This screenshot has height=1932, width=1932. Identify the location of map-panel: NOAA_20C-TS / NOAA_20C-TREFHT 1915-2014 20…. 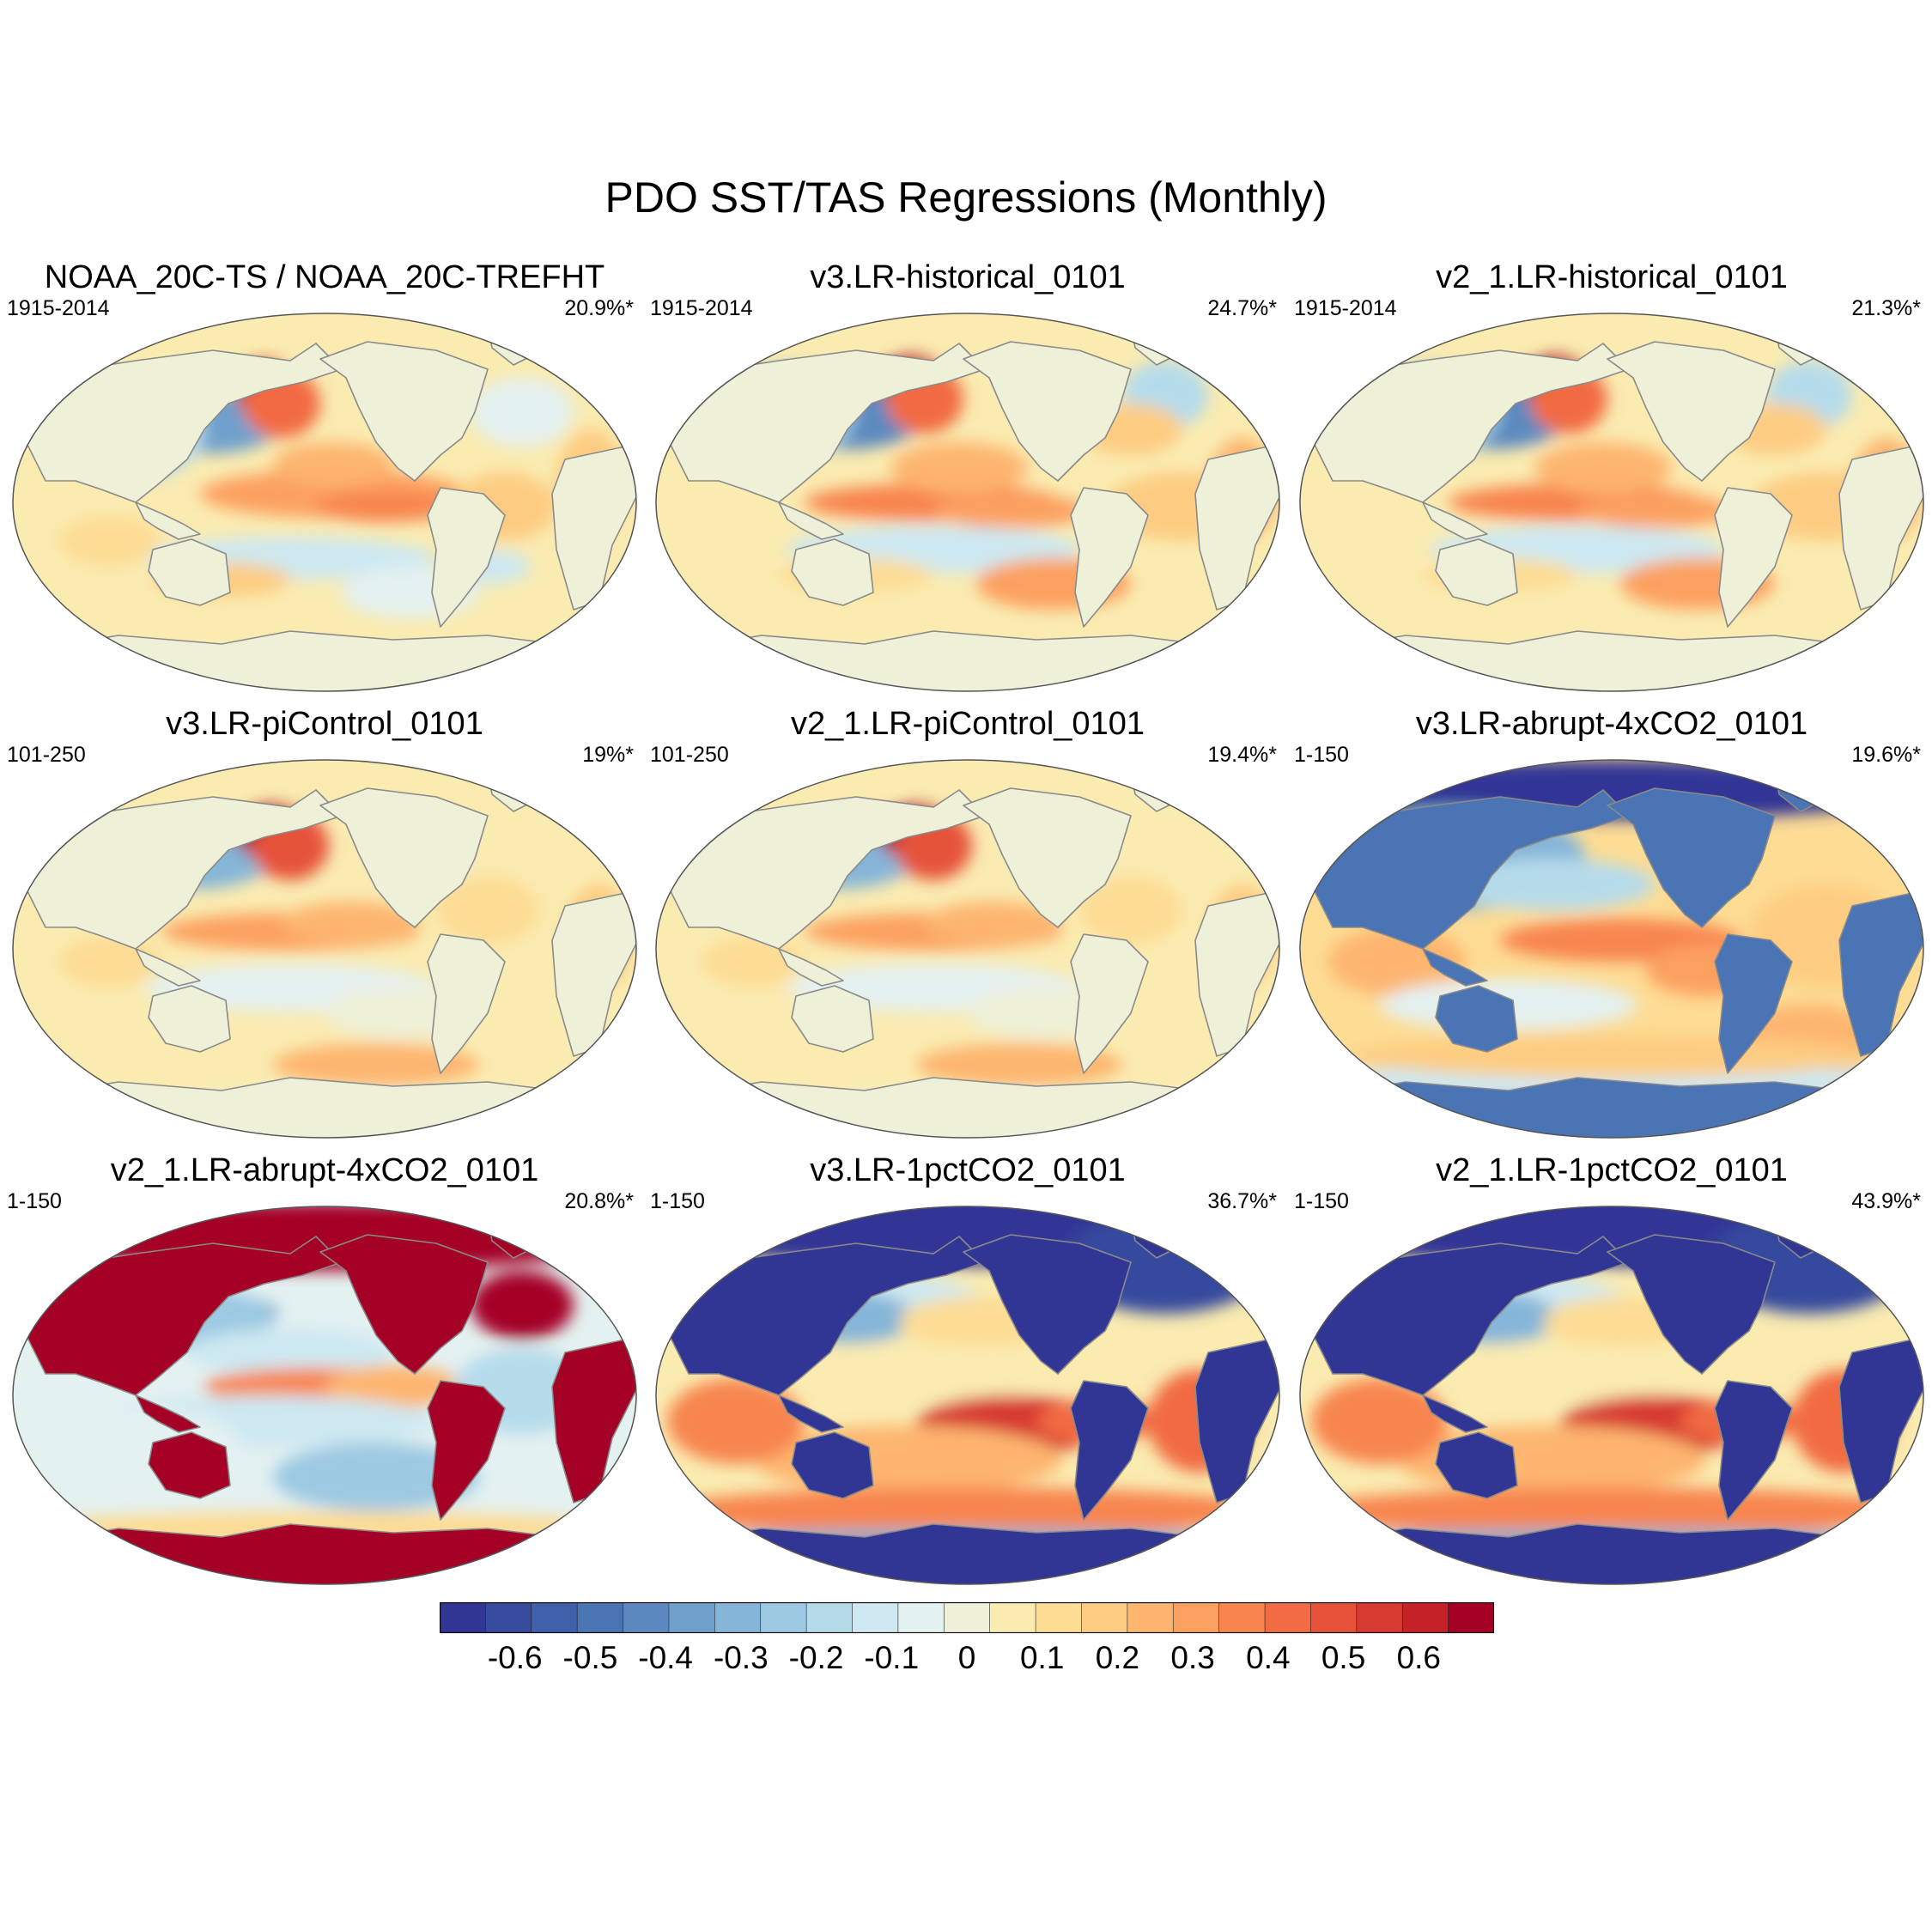
(324, 481).